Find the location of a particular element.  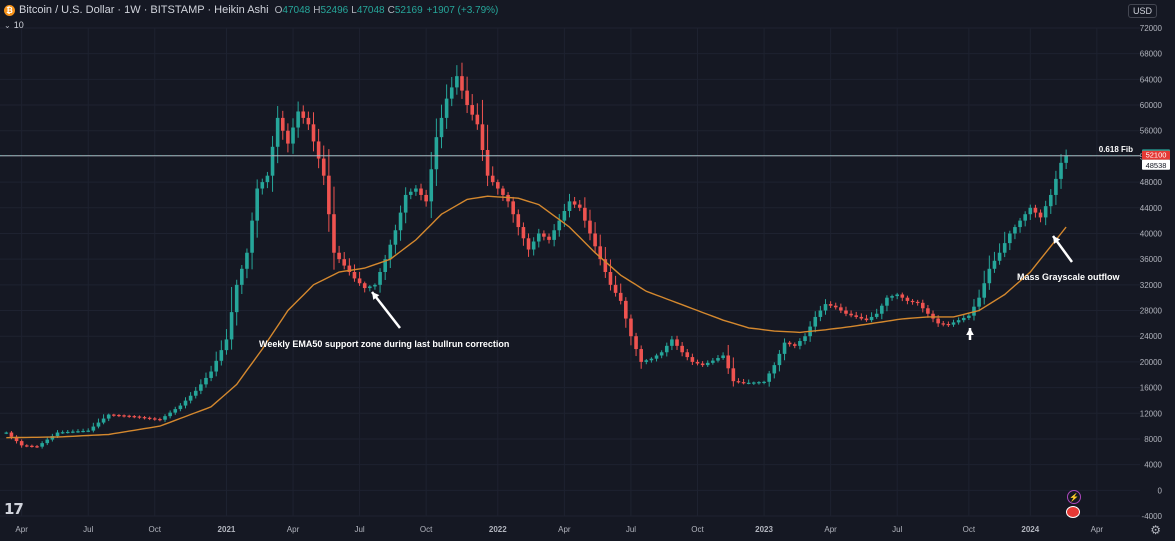

close-value: 52169 is located at coordinates (408, 10).